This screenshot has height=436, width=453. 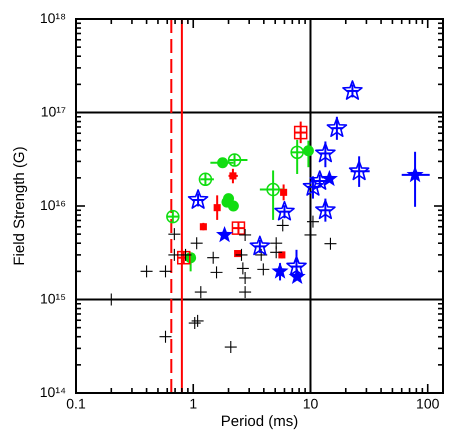 I want to click on x-tick-label: 100, so click(x=428, y=403).